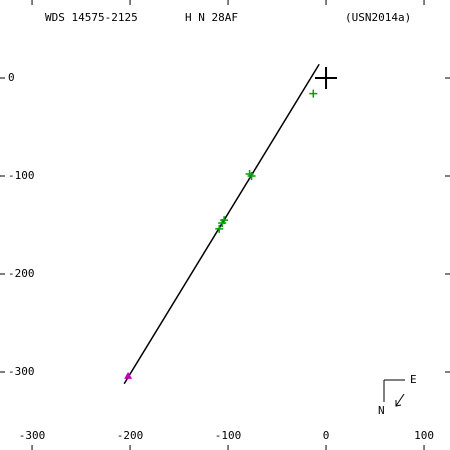  I want to click on first-observation, so click(128, 375).